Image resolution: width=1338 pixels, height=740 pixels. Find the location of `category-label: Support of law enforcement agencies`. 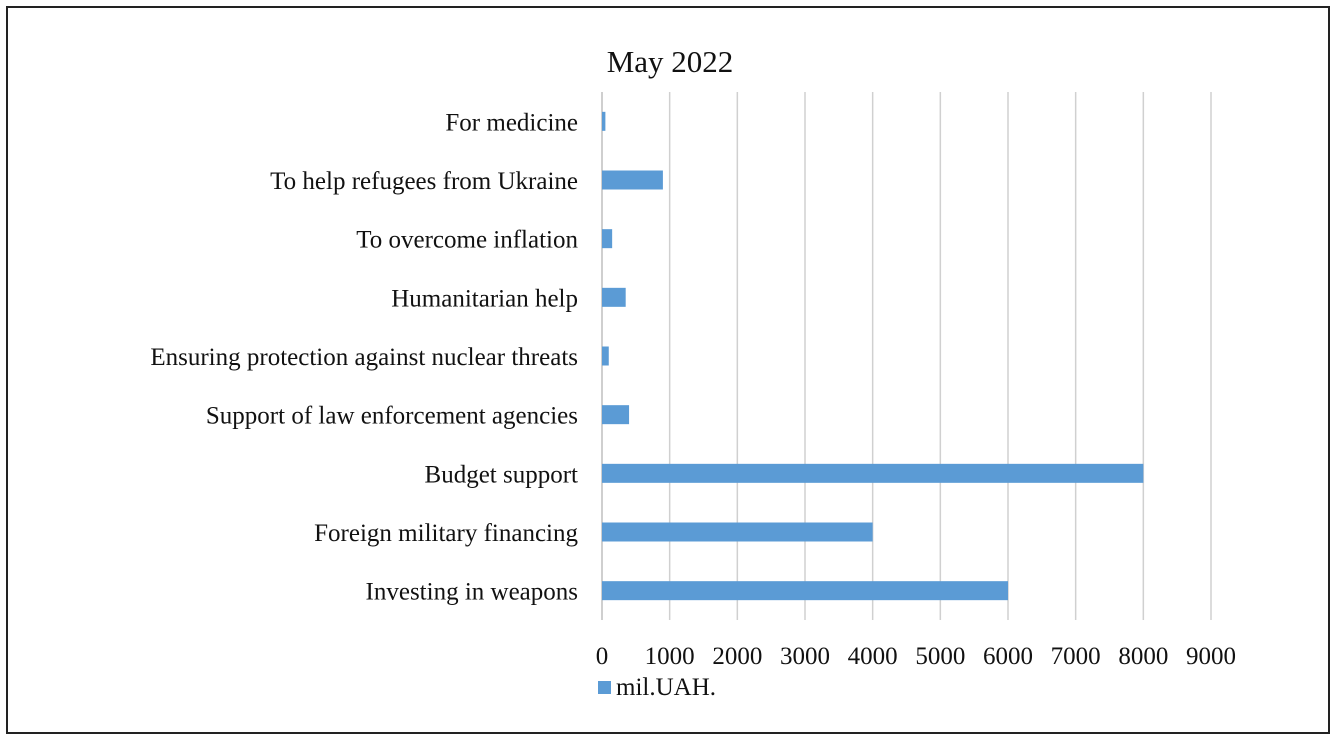

category-label: Support of law enforcement agencies is located at coordinates (392, 416).